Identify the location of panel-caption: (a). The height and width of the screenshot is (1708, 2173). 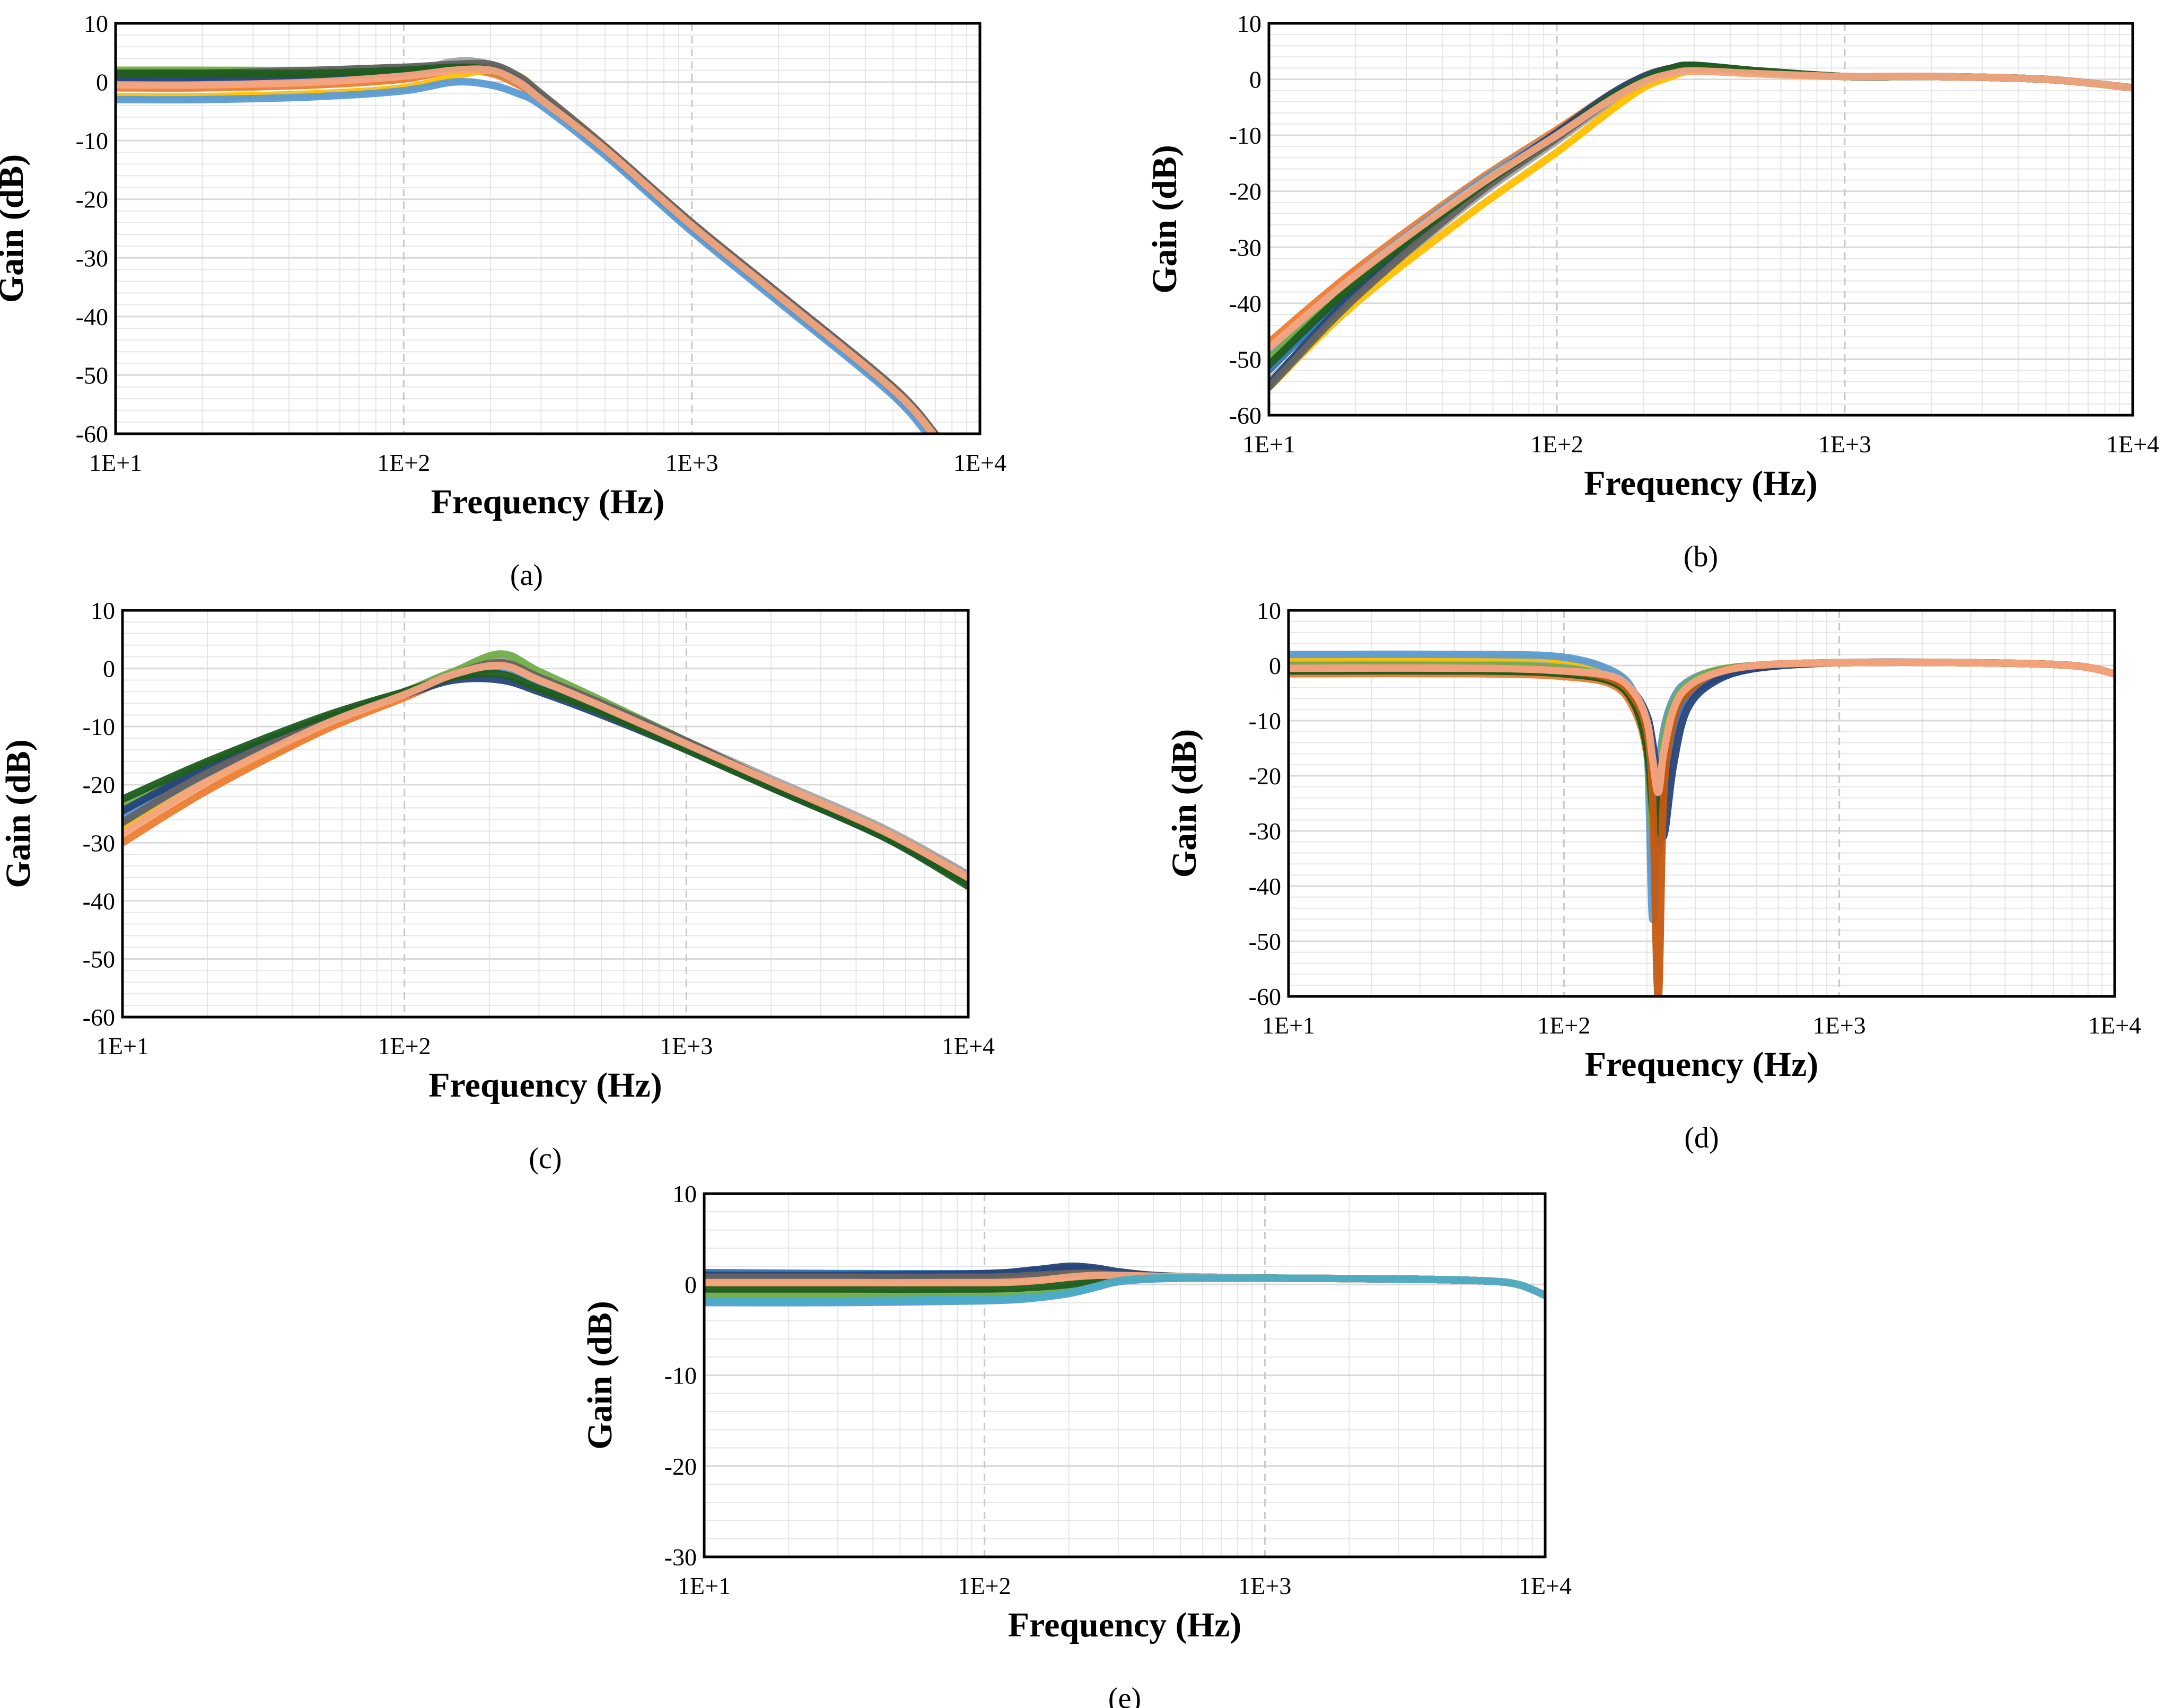
(526, 575).